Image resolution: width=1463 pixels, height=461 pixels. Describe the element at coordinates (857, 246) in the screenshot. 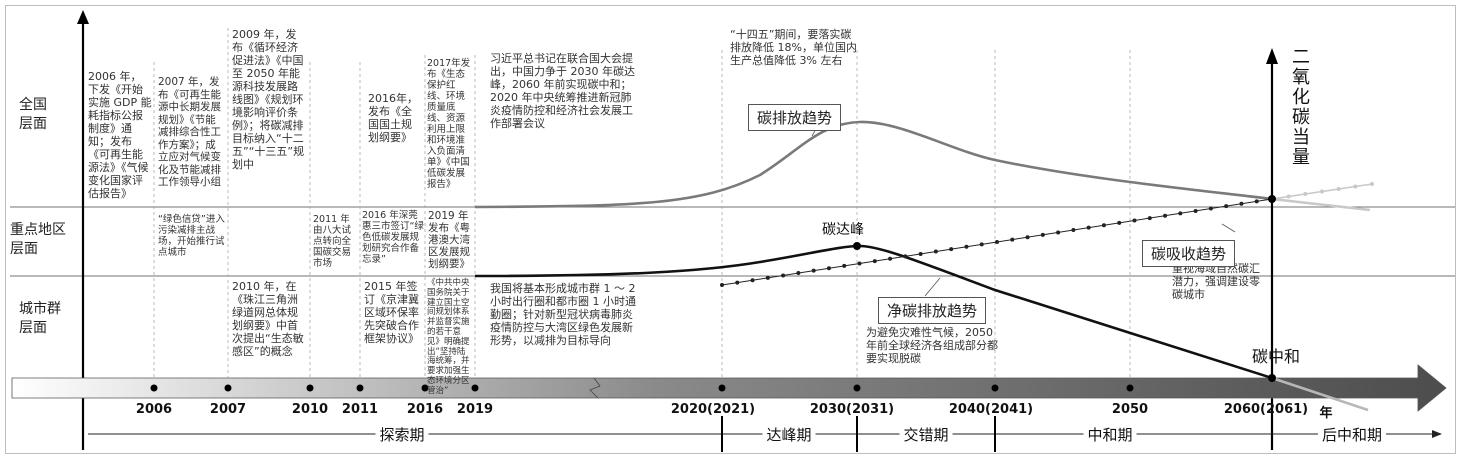

I see `peak-marker` at that location.